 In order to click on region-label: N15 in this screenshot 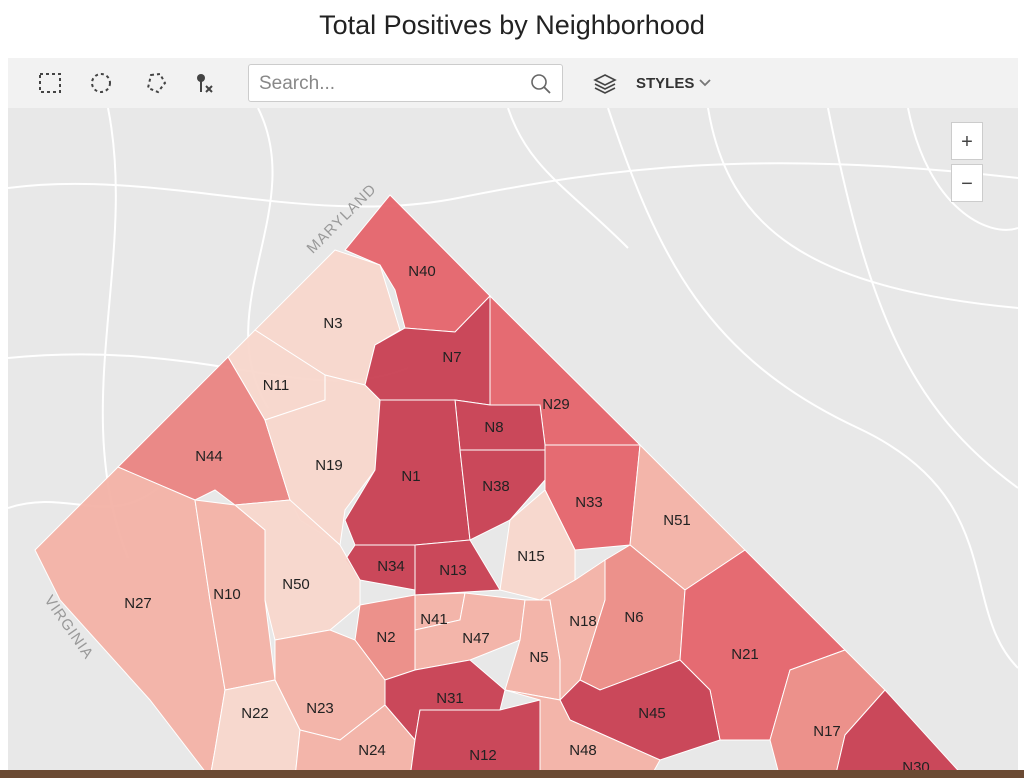, I will do `click(531, 556)`.